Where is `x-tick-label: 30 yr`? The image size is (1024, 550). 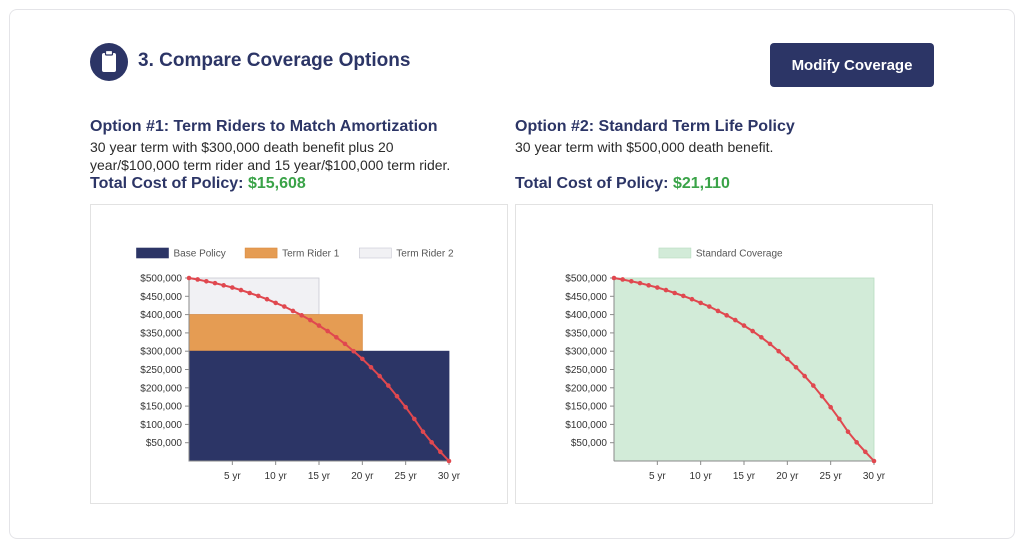 x-tick-label: 30 yr is located at coordinates (449, 476).